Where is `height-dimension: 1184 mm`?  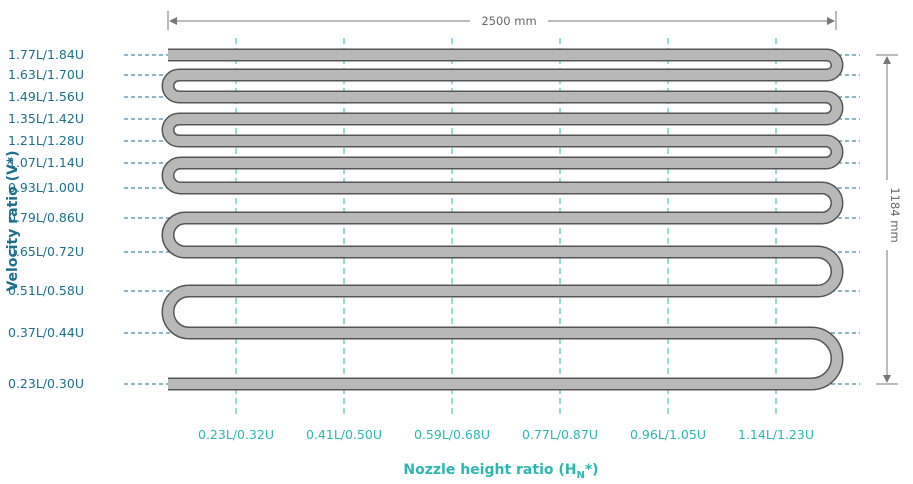 height-dimension: 1184 mm is located at coordinates (889, 219).